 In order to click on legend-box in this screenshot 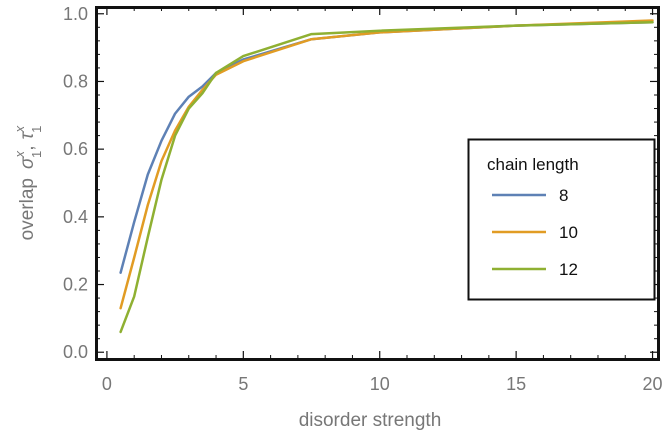, I will do `click(561, 219)`.